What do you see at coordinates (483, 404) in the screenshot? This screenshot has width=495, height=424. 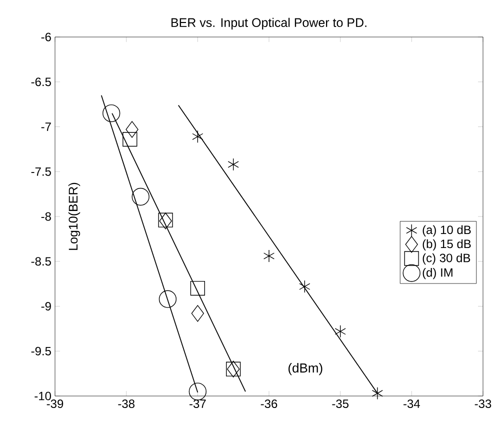 I see `x-tick-label: -33` at bounding box center [483, 404].